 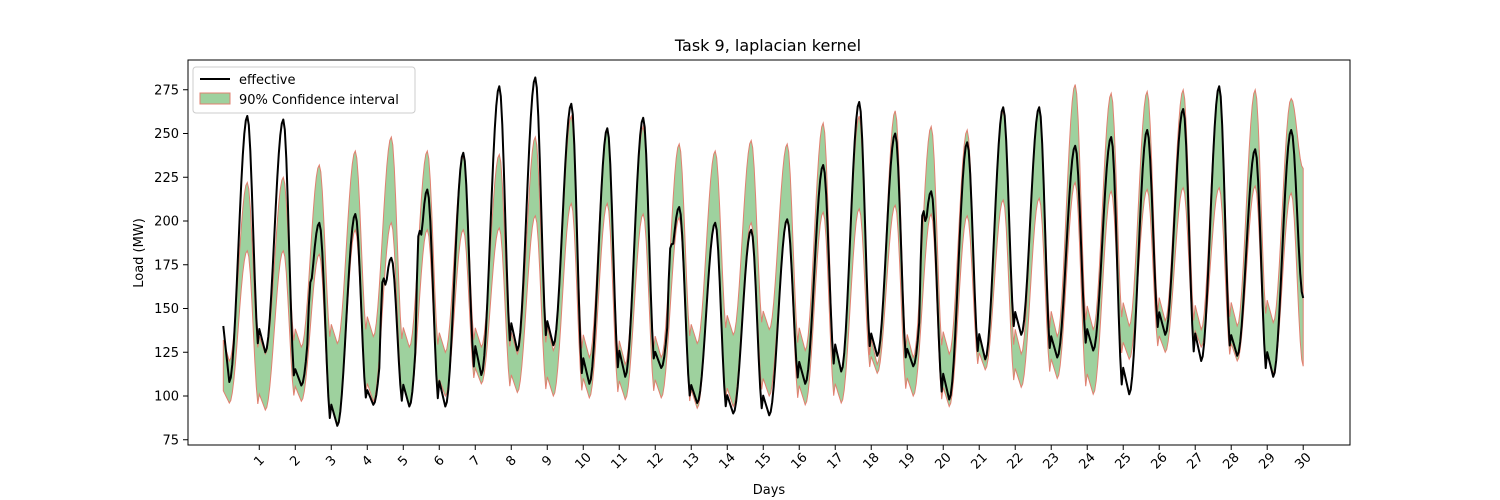 I want to click on y-tick-label: 100, so click(x=166, y=397).